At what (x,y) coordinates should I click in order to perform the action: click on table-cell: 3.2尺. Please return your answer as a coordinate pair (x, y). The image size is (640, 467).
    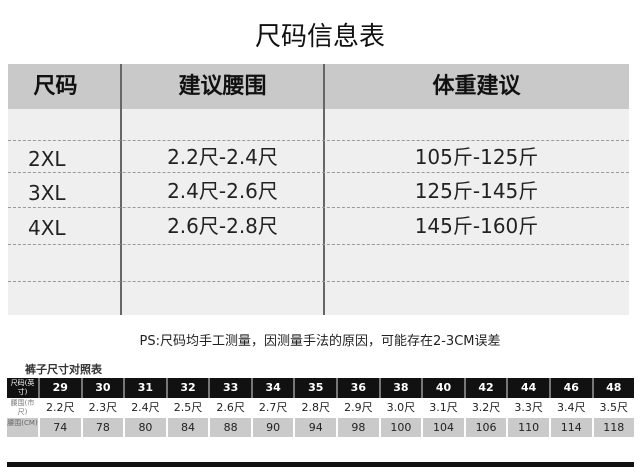
    Looking at the image, I should click on (485, 408).